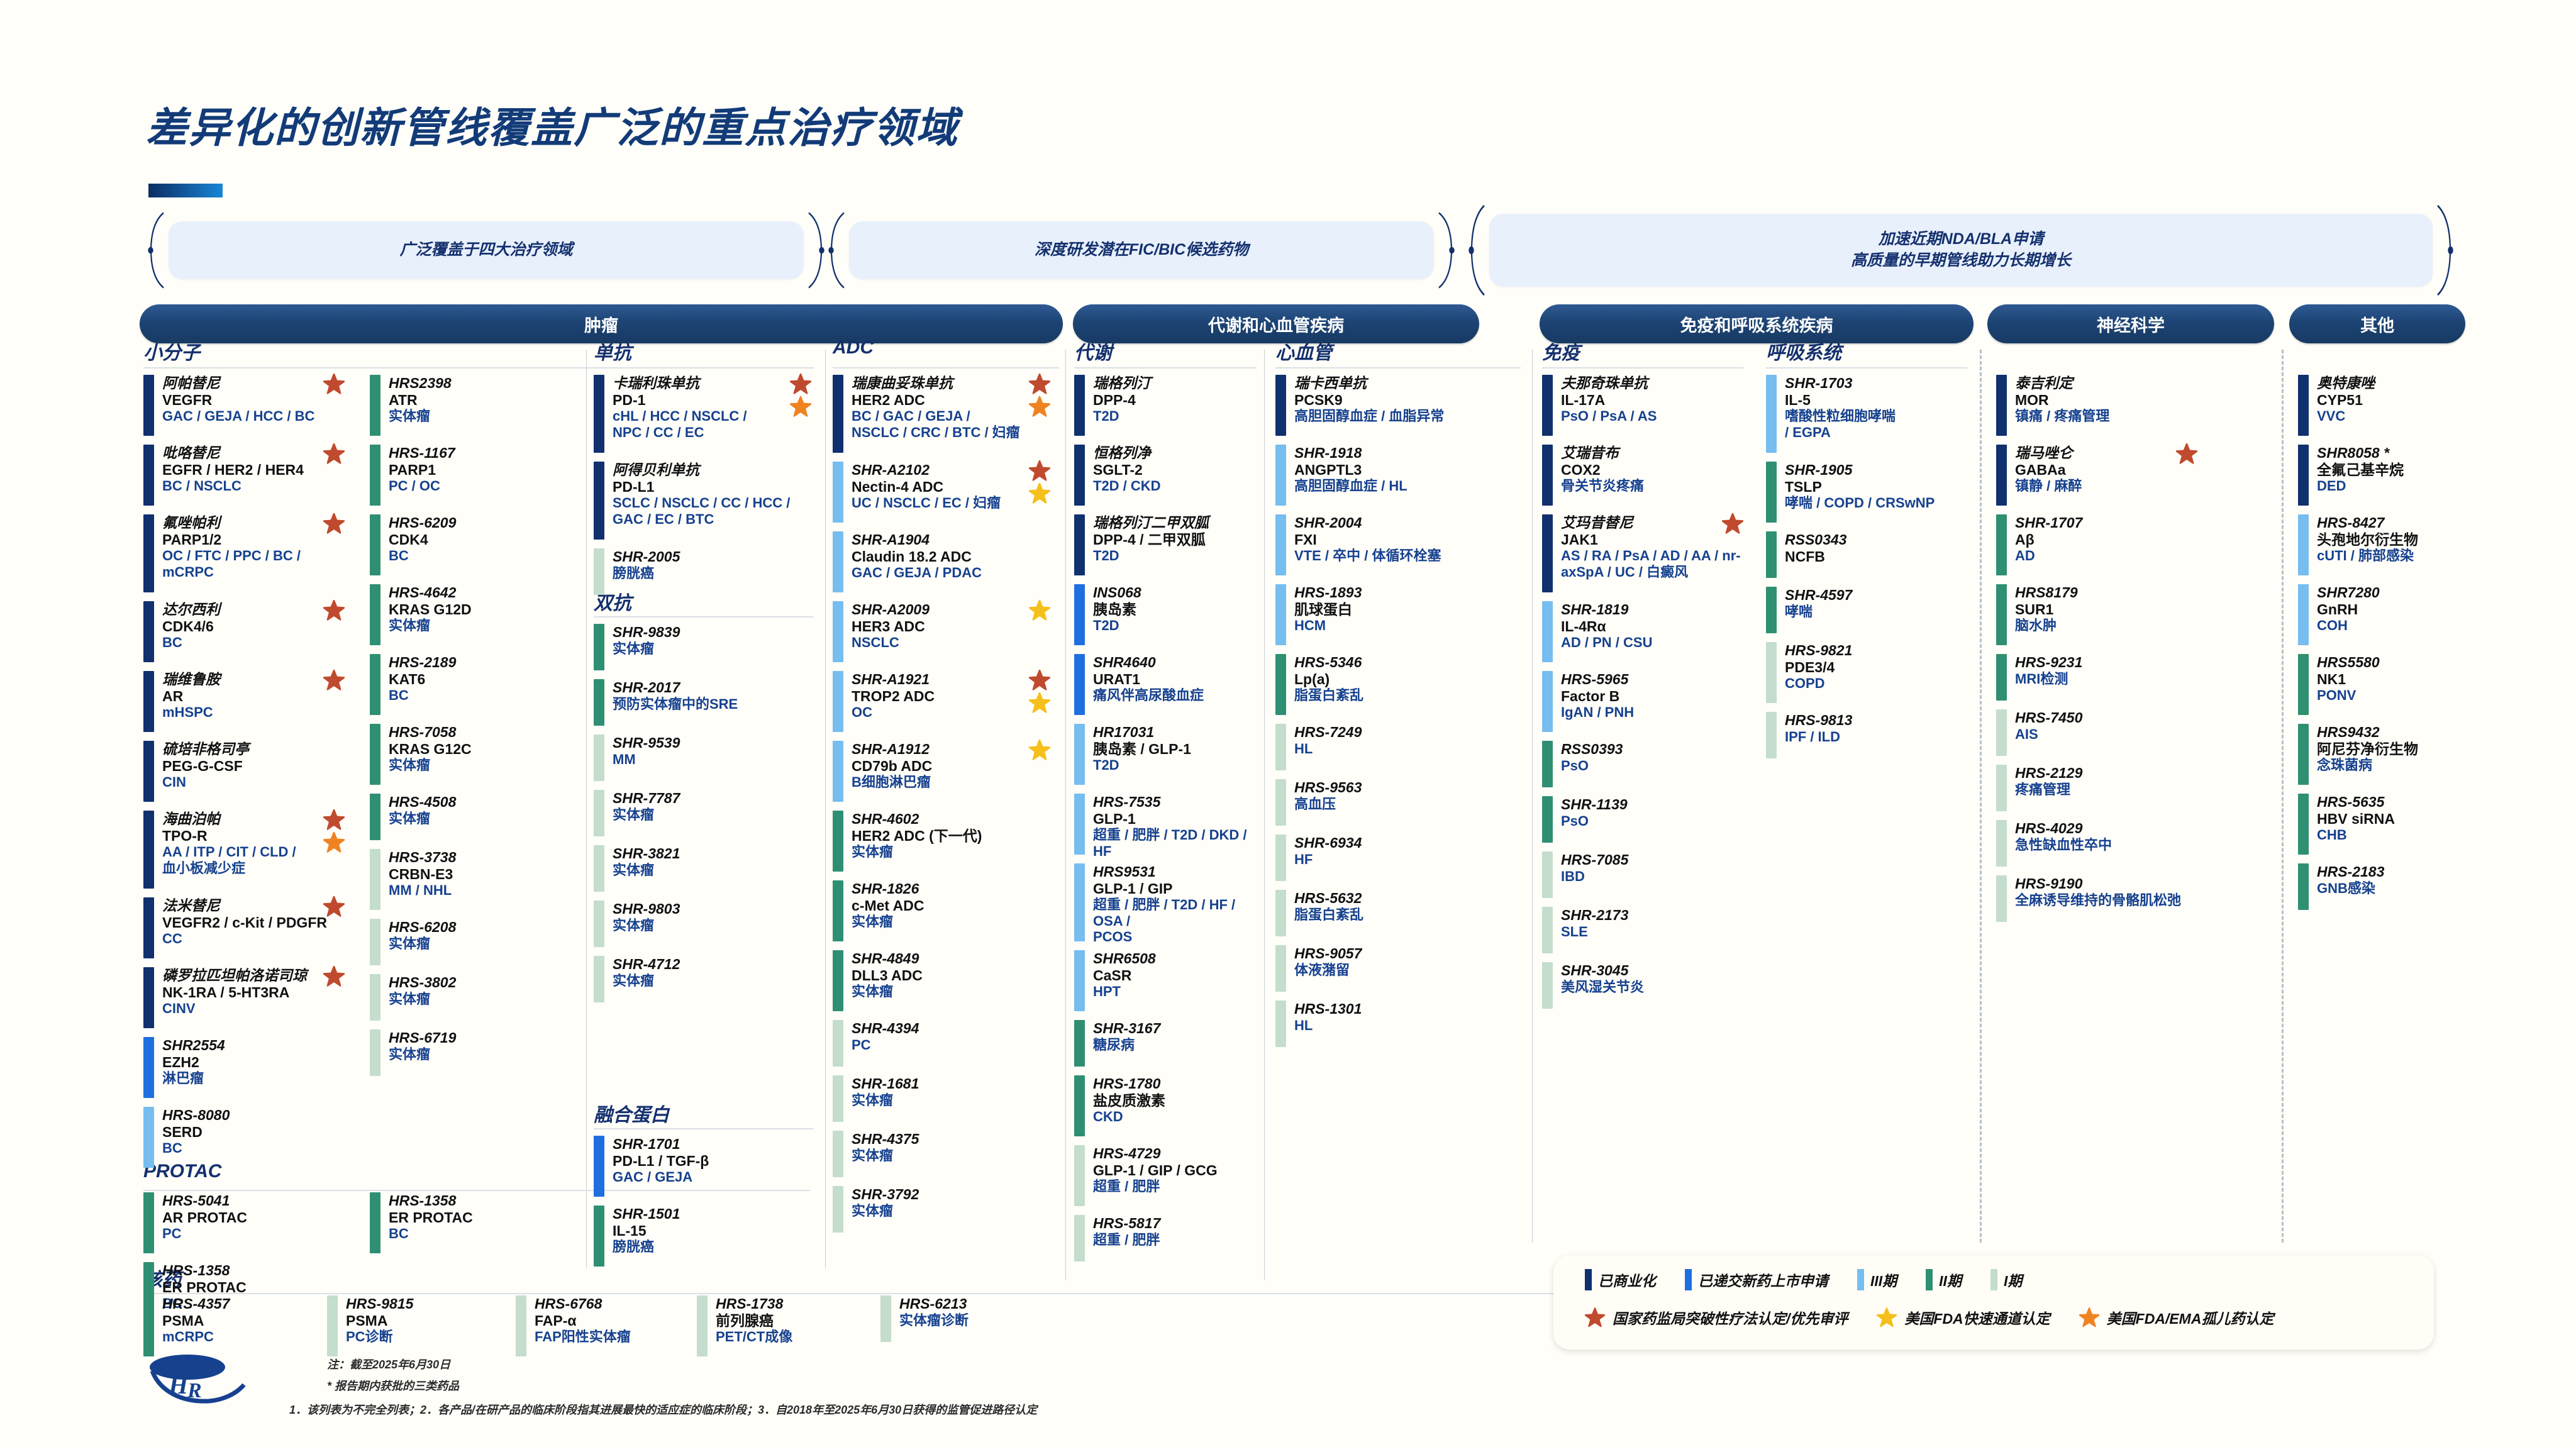 This screenshot has height=1447, width=2576. What do you see at coordinates (247, 405) in the screenshot?
I see `pipeline-card: 阿帕替尼 VEGFR GAC / GEJA / HCC / BC` at bounding box center [247, 405].